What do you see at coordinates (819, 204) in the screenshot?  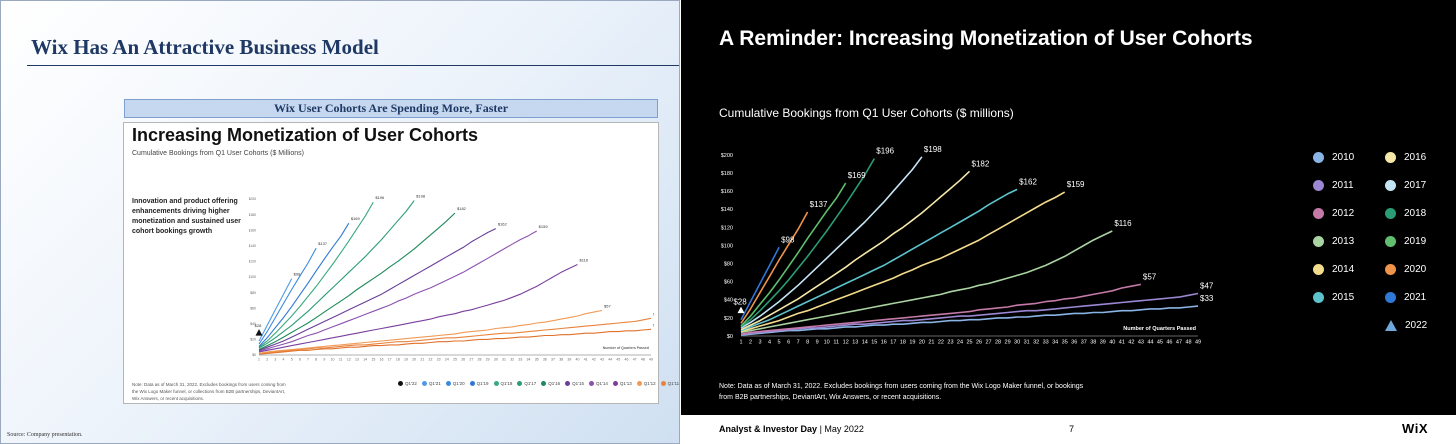 I see `data-label-2020: $137` at bounding box center [819, 204].